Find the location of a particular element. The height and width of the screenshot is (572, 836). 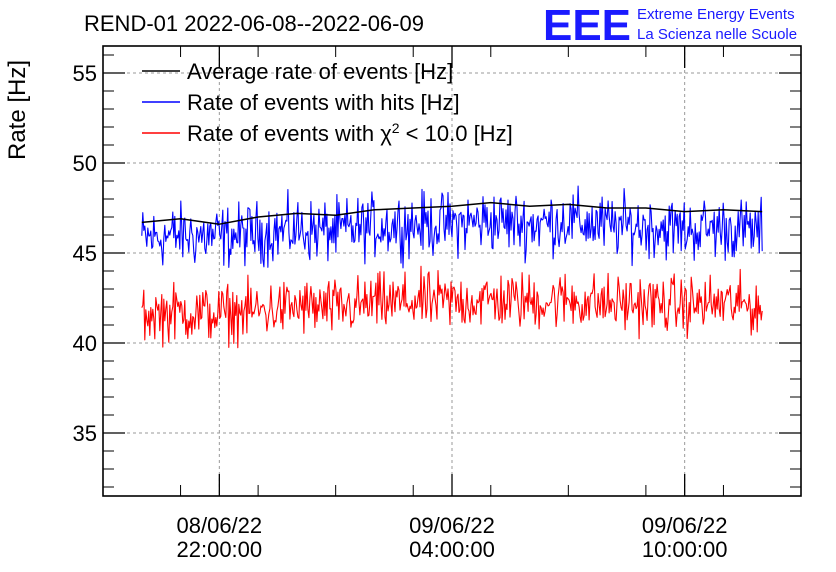

series-hits-line is located at coordinates (452, 227).